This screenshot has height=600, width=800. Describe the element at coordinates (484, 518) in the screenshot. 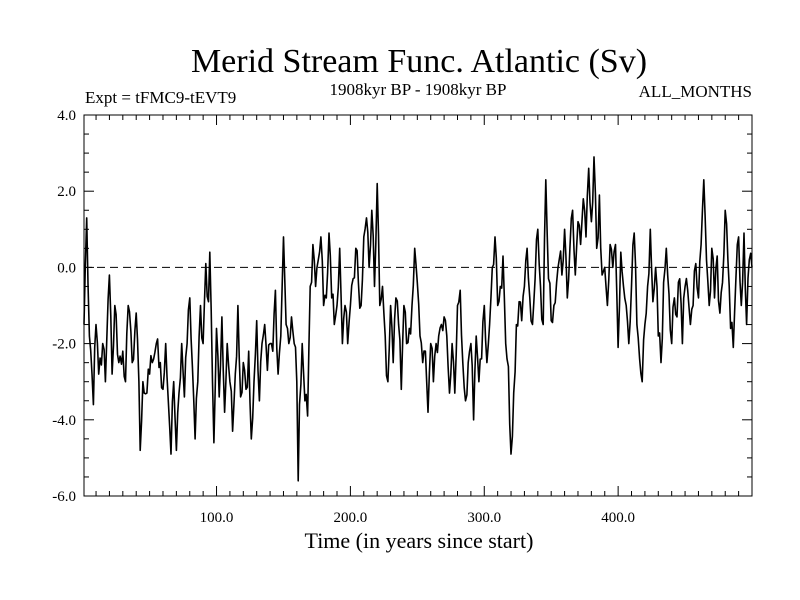

I see `x-tick-label: 300.0` at that location.